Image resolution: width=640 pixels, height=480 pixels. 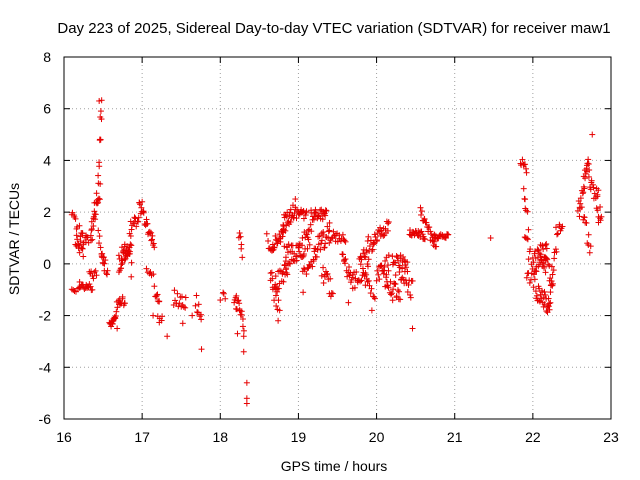 What do you see at coordinates (14, 239) in the screenshot?
I see `y-axis-label: SDTVAR / TECUs` at bounding box center [14, 239].